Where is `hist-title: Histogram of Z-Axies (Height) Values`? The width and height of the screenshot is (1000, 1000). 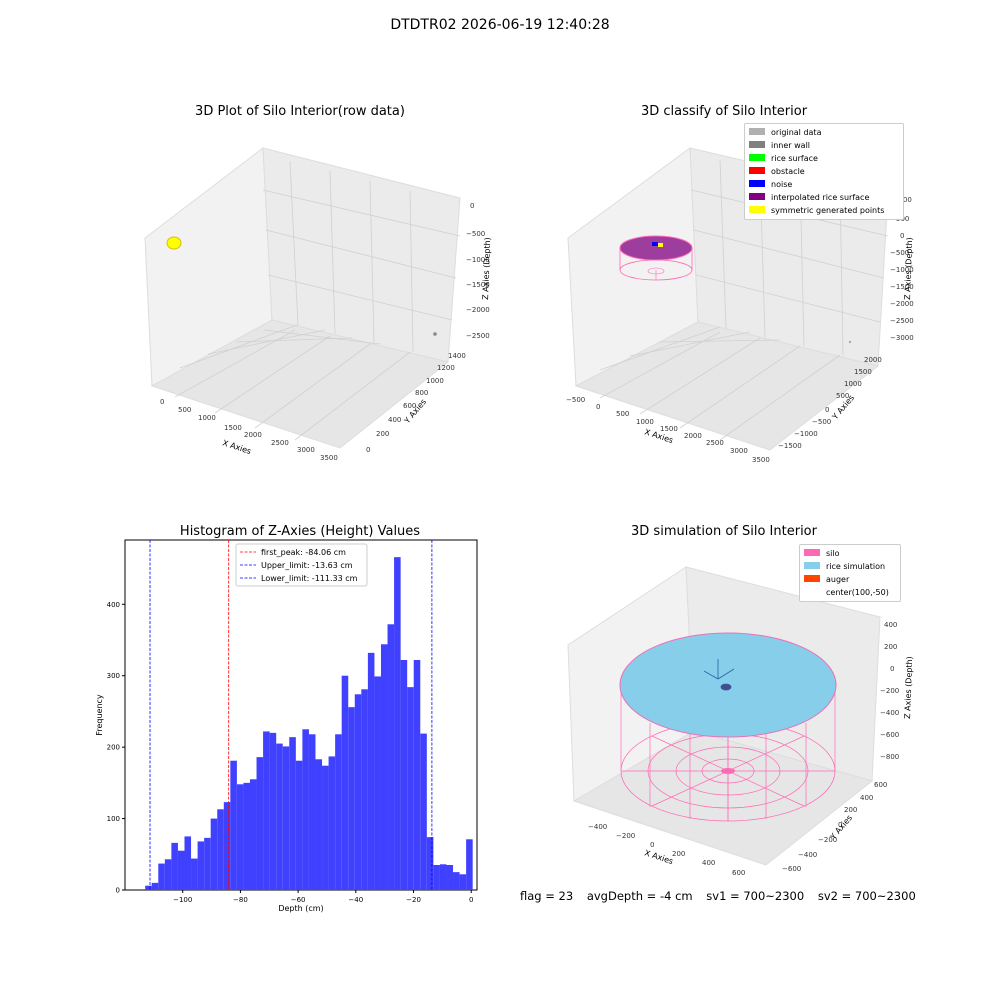 hist-title: Histogram of Z-Axies (Height) Values is located at coordinates (300, 531).